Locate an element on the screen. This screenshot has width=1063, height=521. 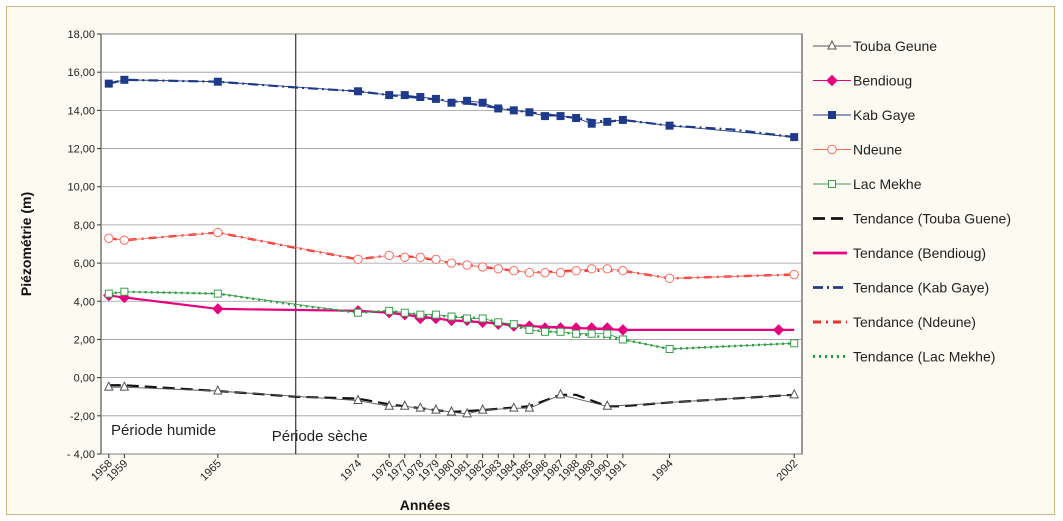
x-tick-label: 2002 is located at coordinates (788, 471).